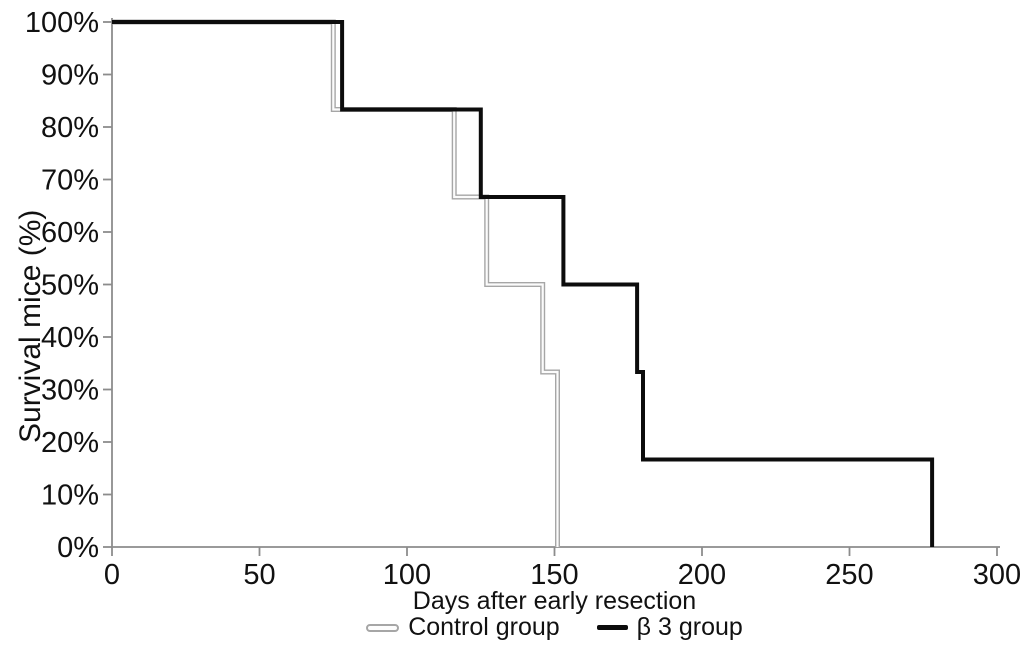  Describe the element at coordinates (259, 575) in the screenshot. I see `x-tick-label: 50` at that location.